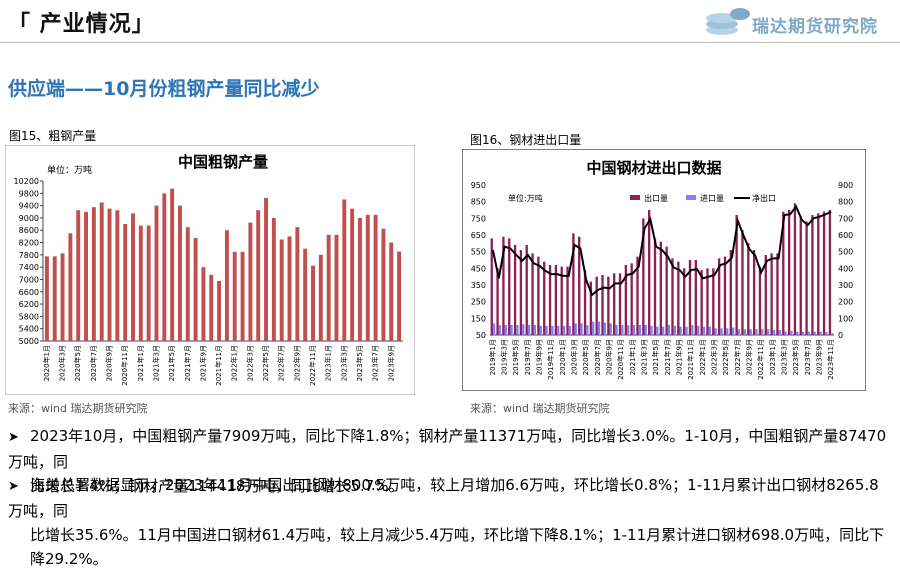  Describe the element at coordinates (728, 21) in the screenshot. I see `logo-coins-icon` at that location.